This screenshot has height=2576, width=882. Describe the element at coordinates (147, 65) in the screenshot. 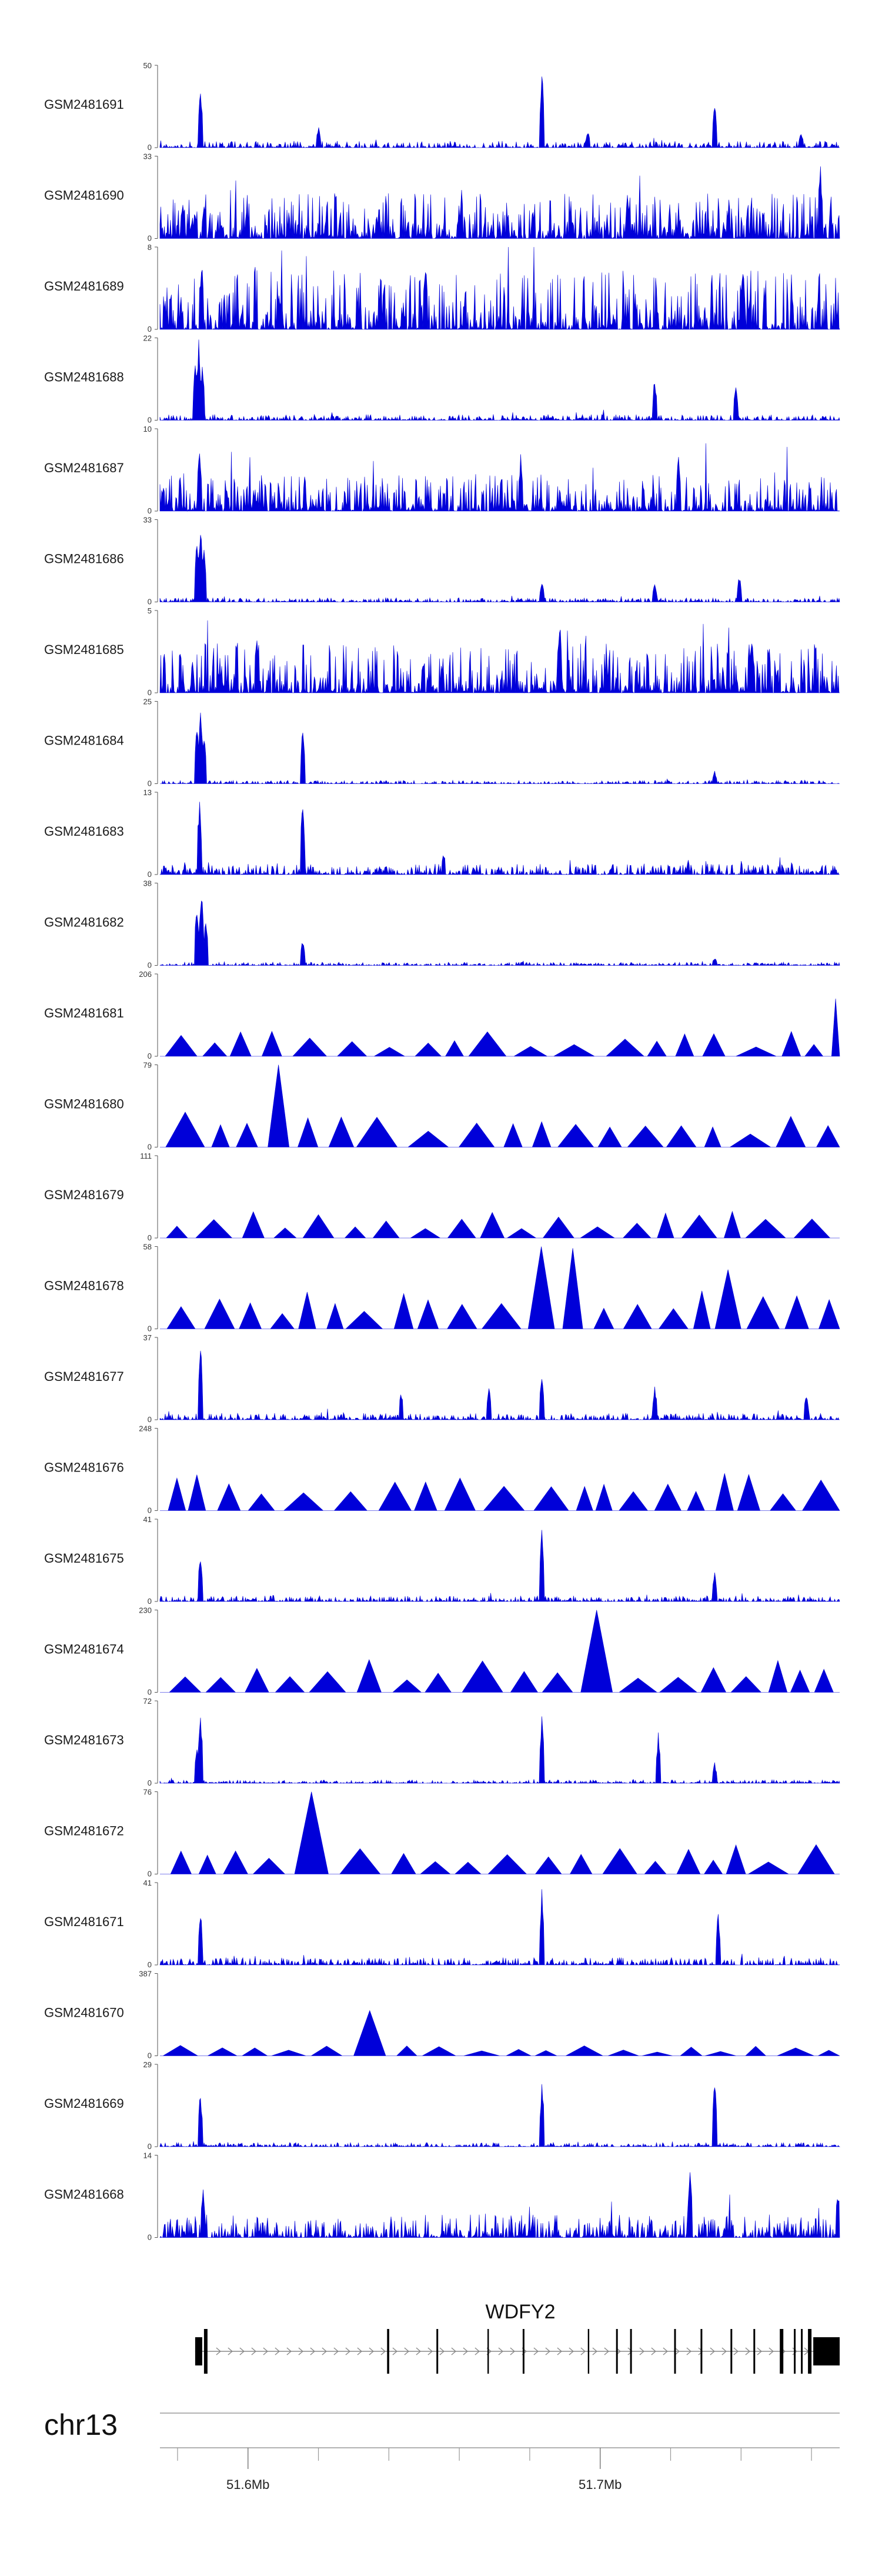

I see `y-max-label: 50` at that location.